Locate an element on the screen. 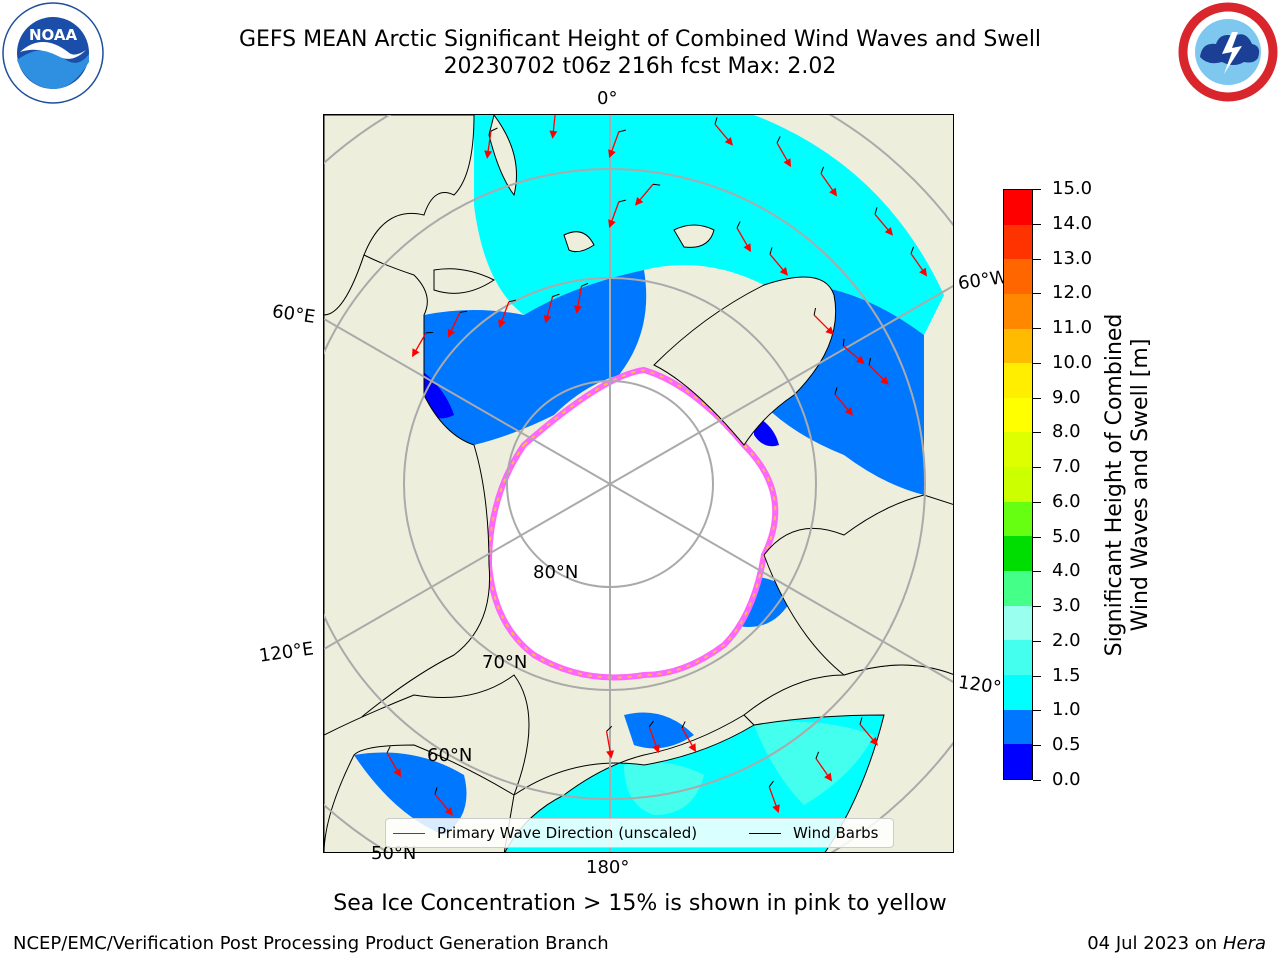 The height and width of the screenshot is (960, 1280). colorbar-tick-label: 12.0 is located at coordinates (1072, 293).